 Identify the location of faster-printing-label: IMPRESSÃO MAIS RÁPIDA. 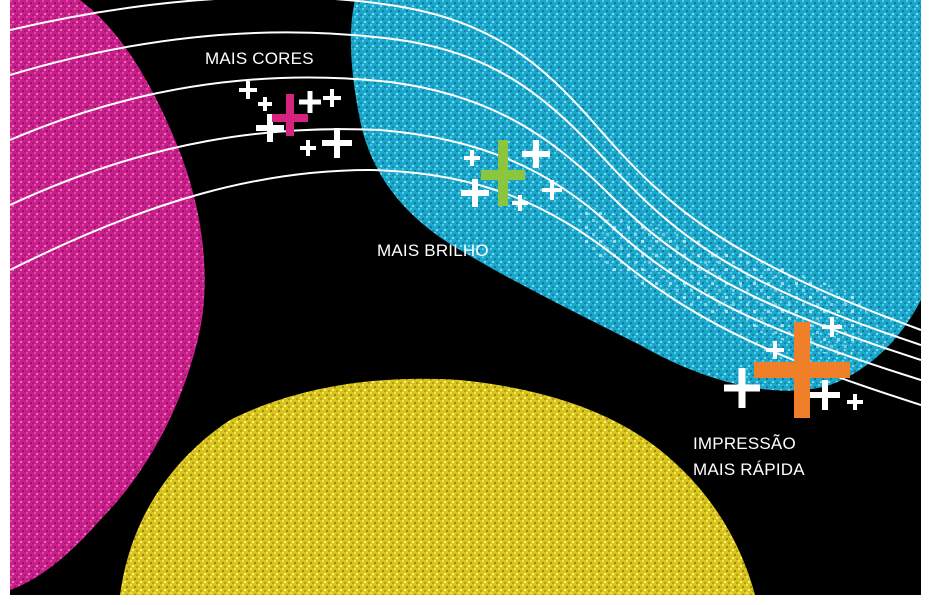
(749, 457).